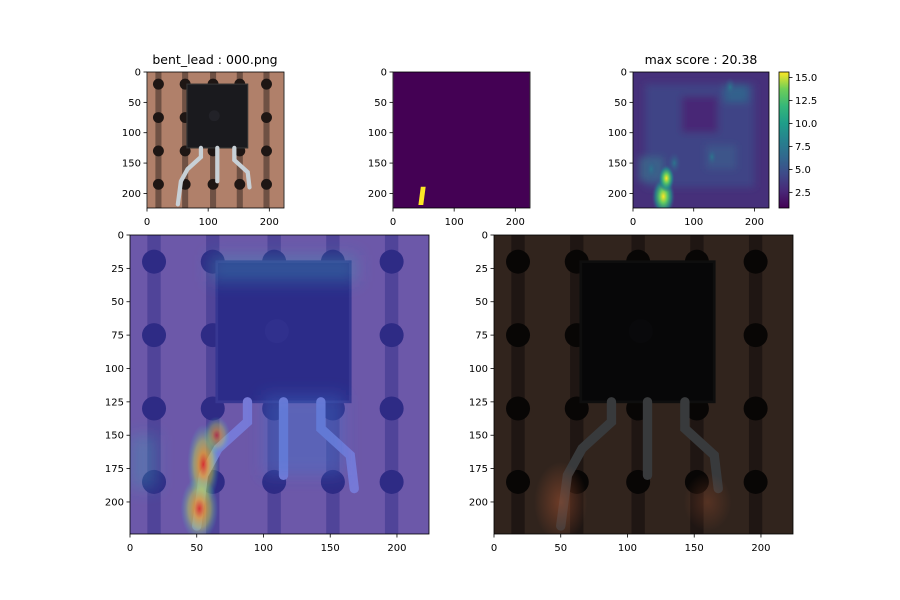  I want to click on colorbar-tick-label: 10.0, so click(806, 124).